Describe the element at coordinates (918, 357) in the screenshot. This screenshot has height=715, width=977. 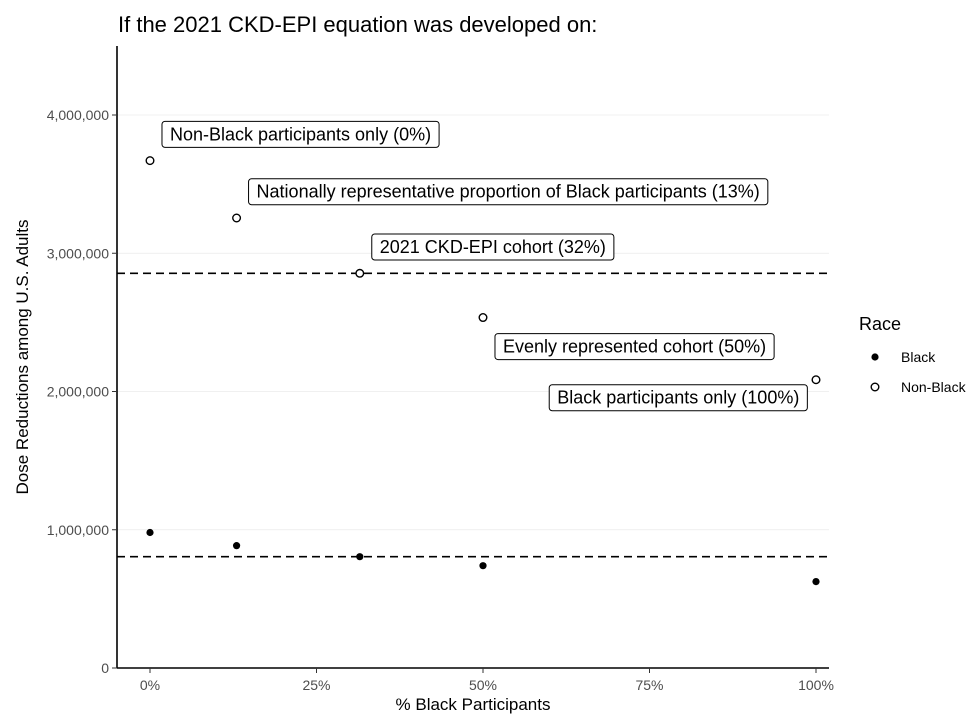
I see `legend-label: Black` at that location.